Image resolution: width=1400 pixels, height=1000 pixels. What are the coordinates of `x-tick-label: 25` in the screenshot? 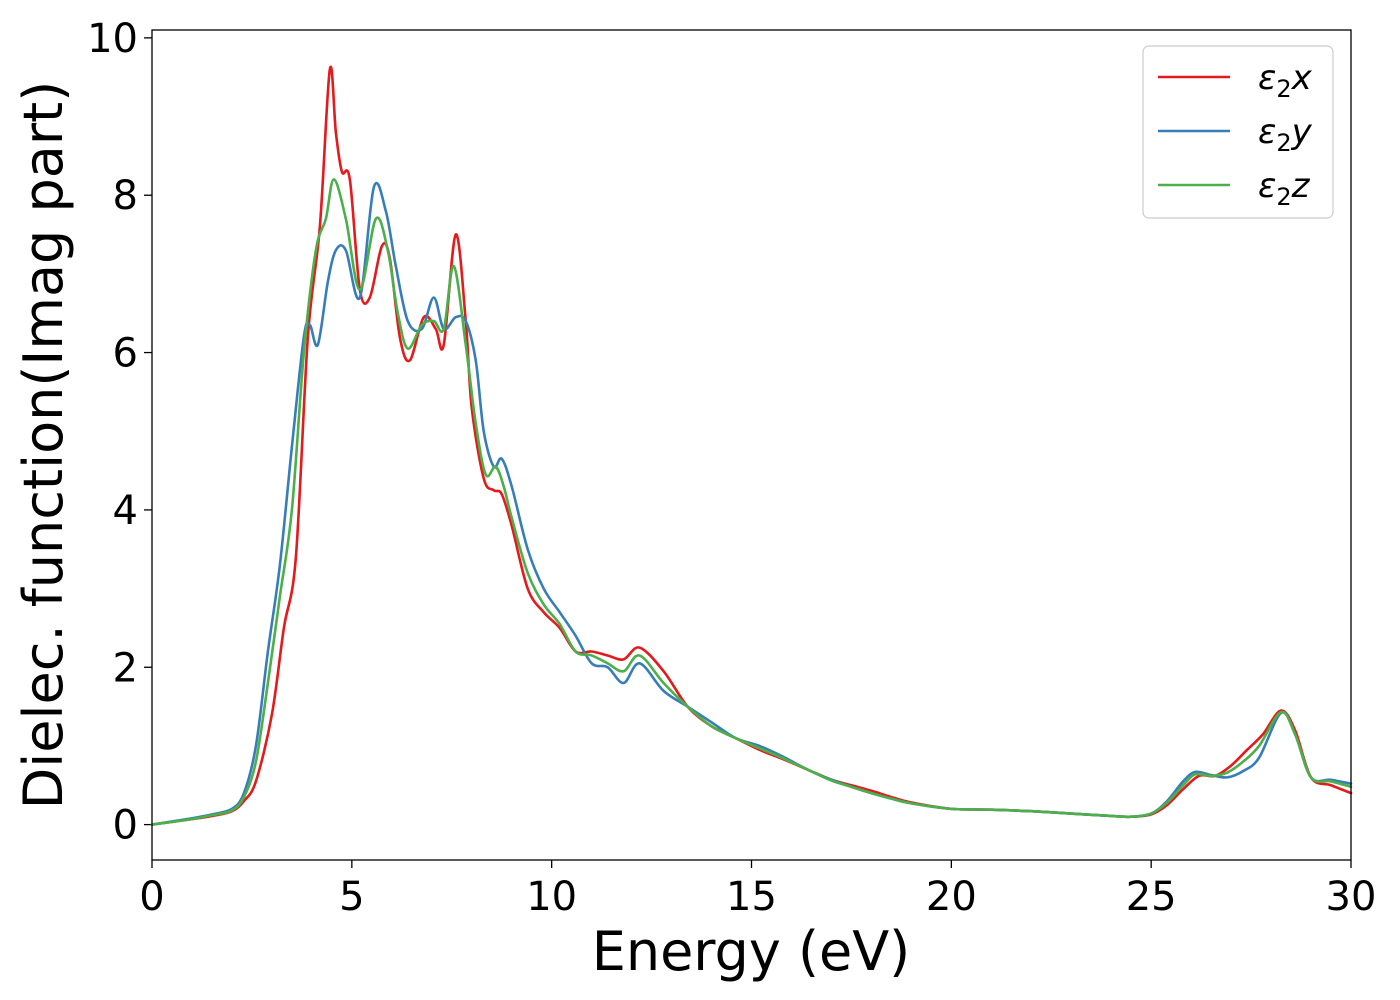 It's located at (1151, 897).